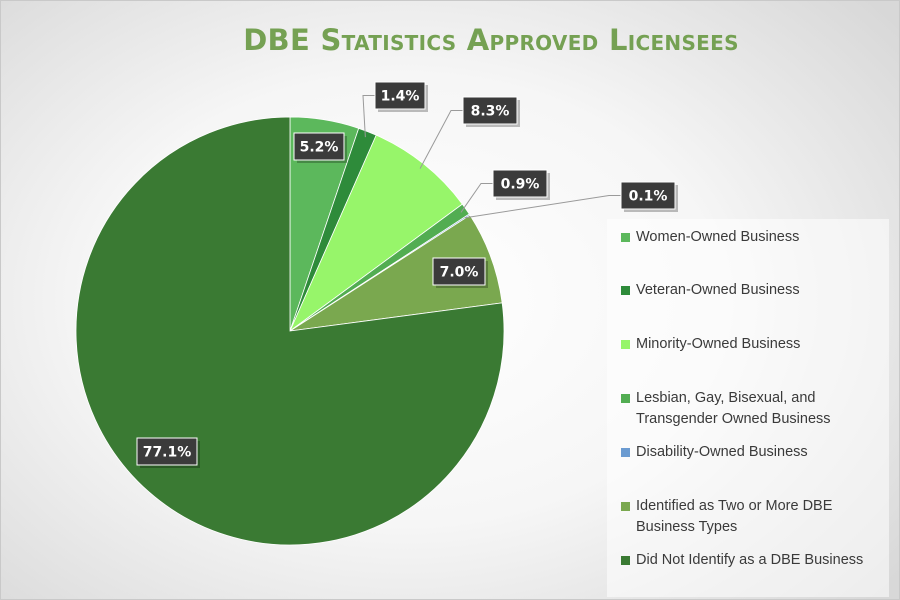 The height and width of the screenshot is (600, 900). I want to click on legend-label: Minority-Owned Business, so click(718, 344).